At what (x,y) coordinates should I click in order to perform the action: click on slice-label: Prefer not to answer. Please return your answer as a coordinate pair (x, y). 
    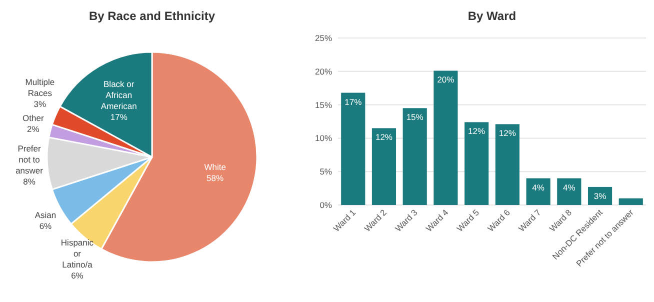
    Looking at the image, I should click on (30, 159).